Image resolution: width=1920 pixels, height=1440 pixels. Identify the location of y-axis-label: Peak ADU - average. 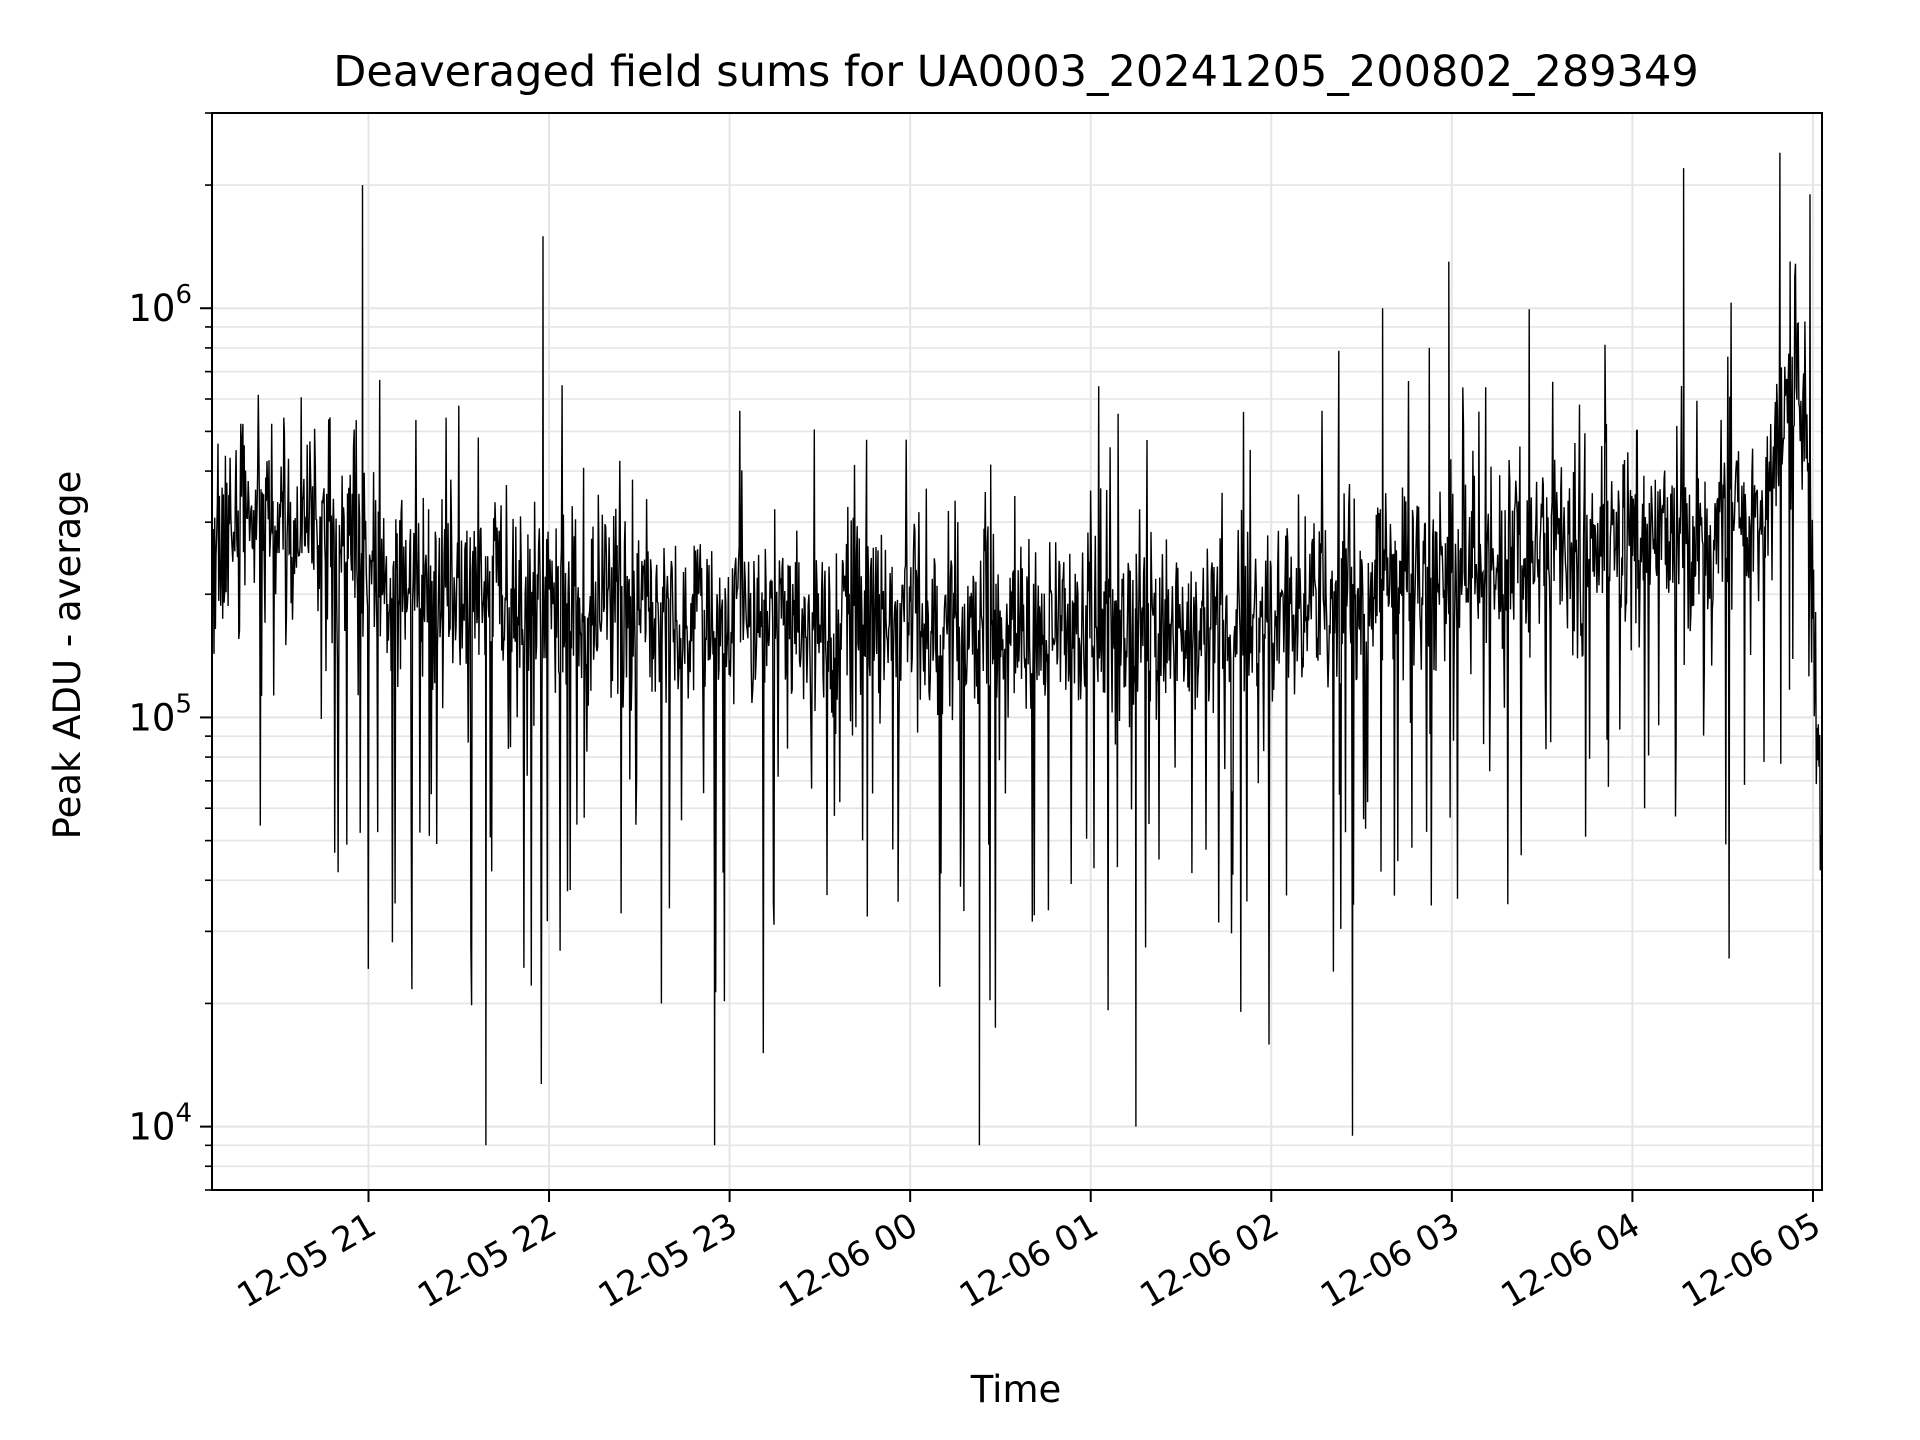
(67, 655).